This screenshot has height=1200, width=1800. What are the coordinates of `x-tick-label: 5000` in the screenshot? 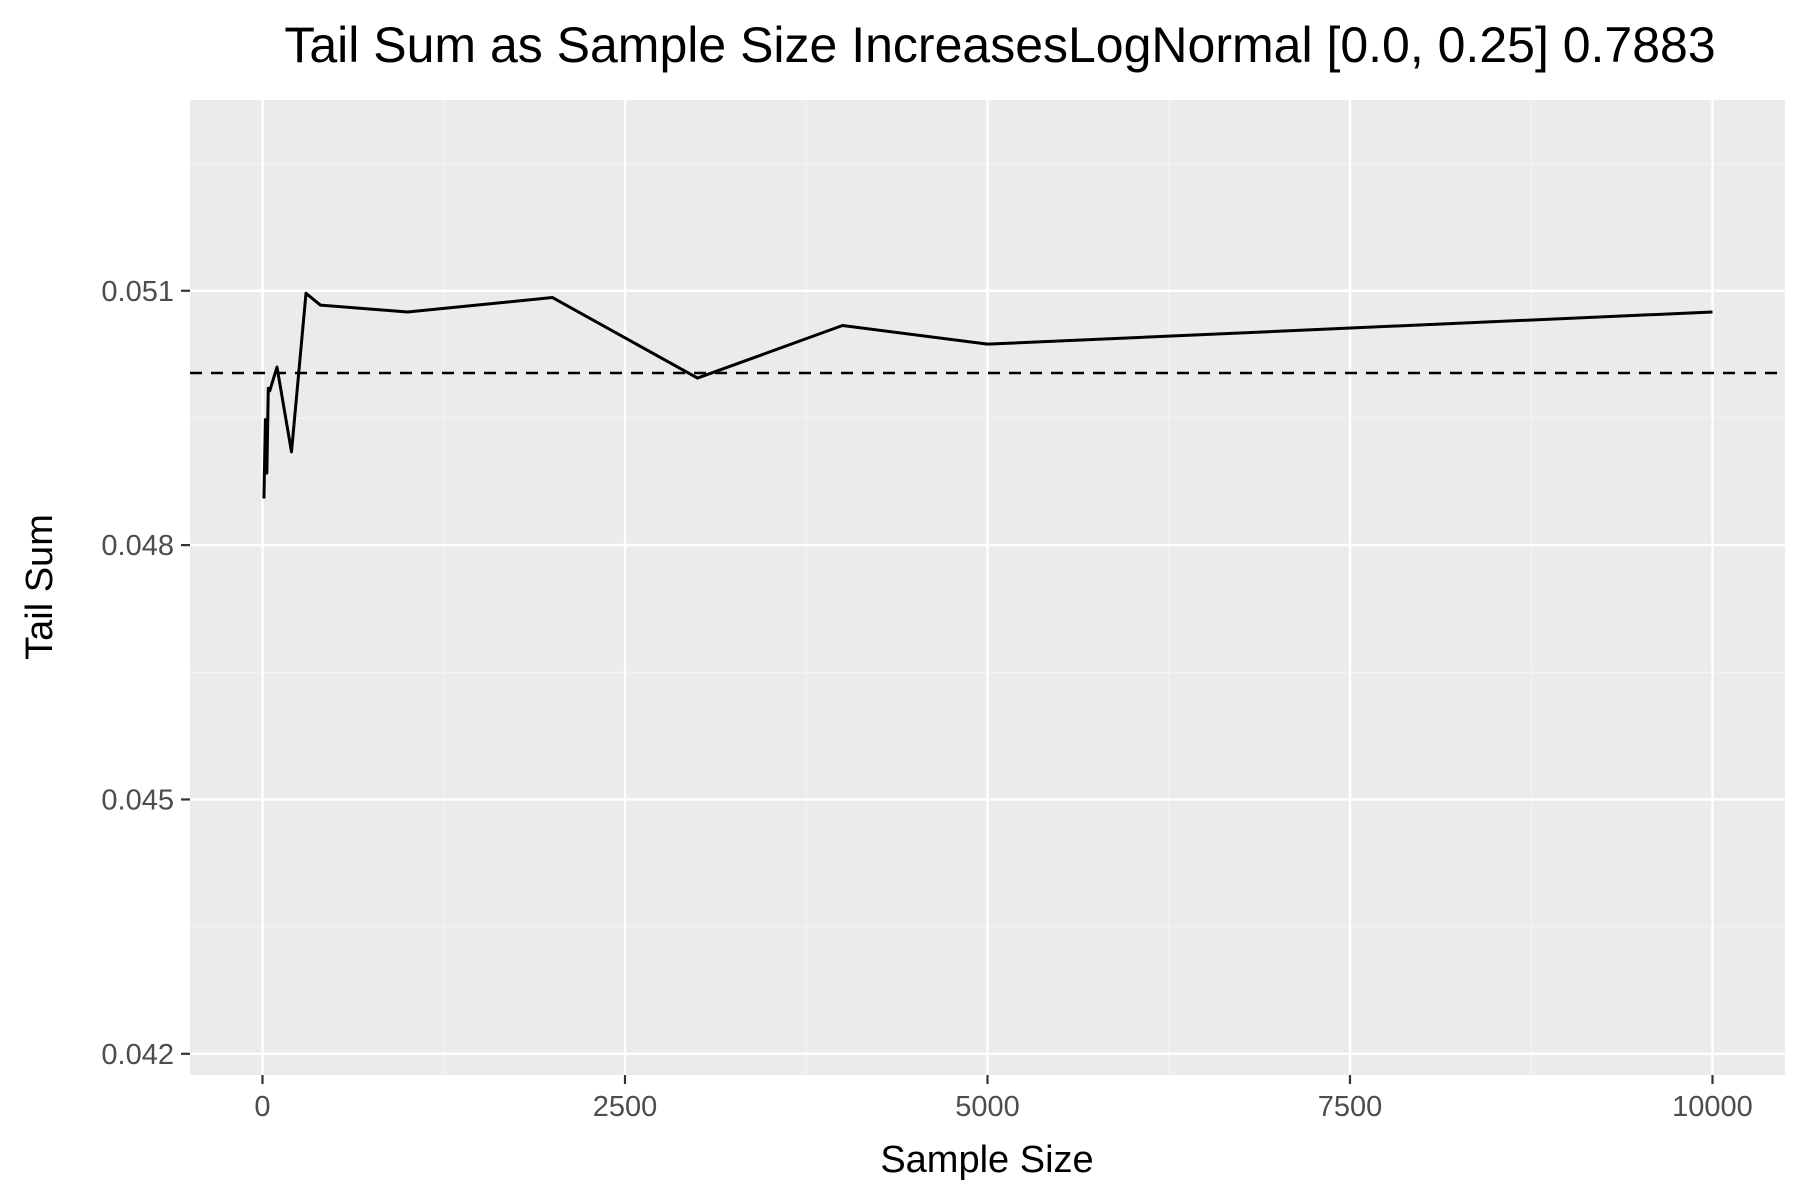 It's located at (987, 1107).